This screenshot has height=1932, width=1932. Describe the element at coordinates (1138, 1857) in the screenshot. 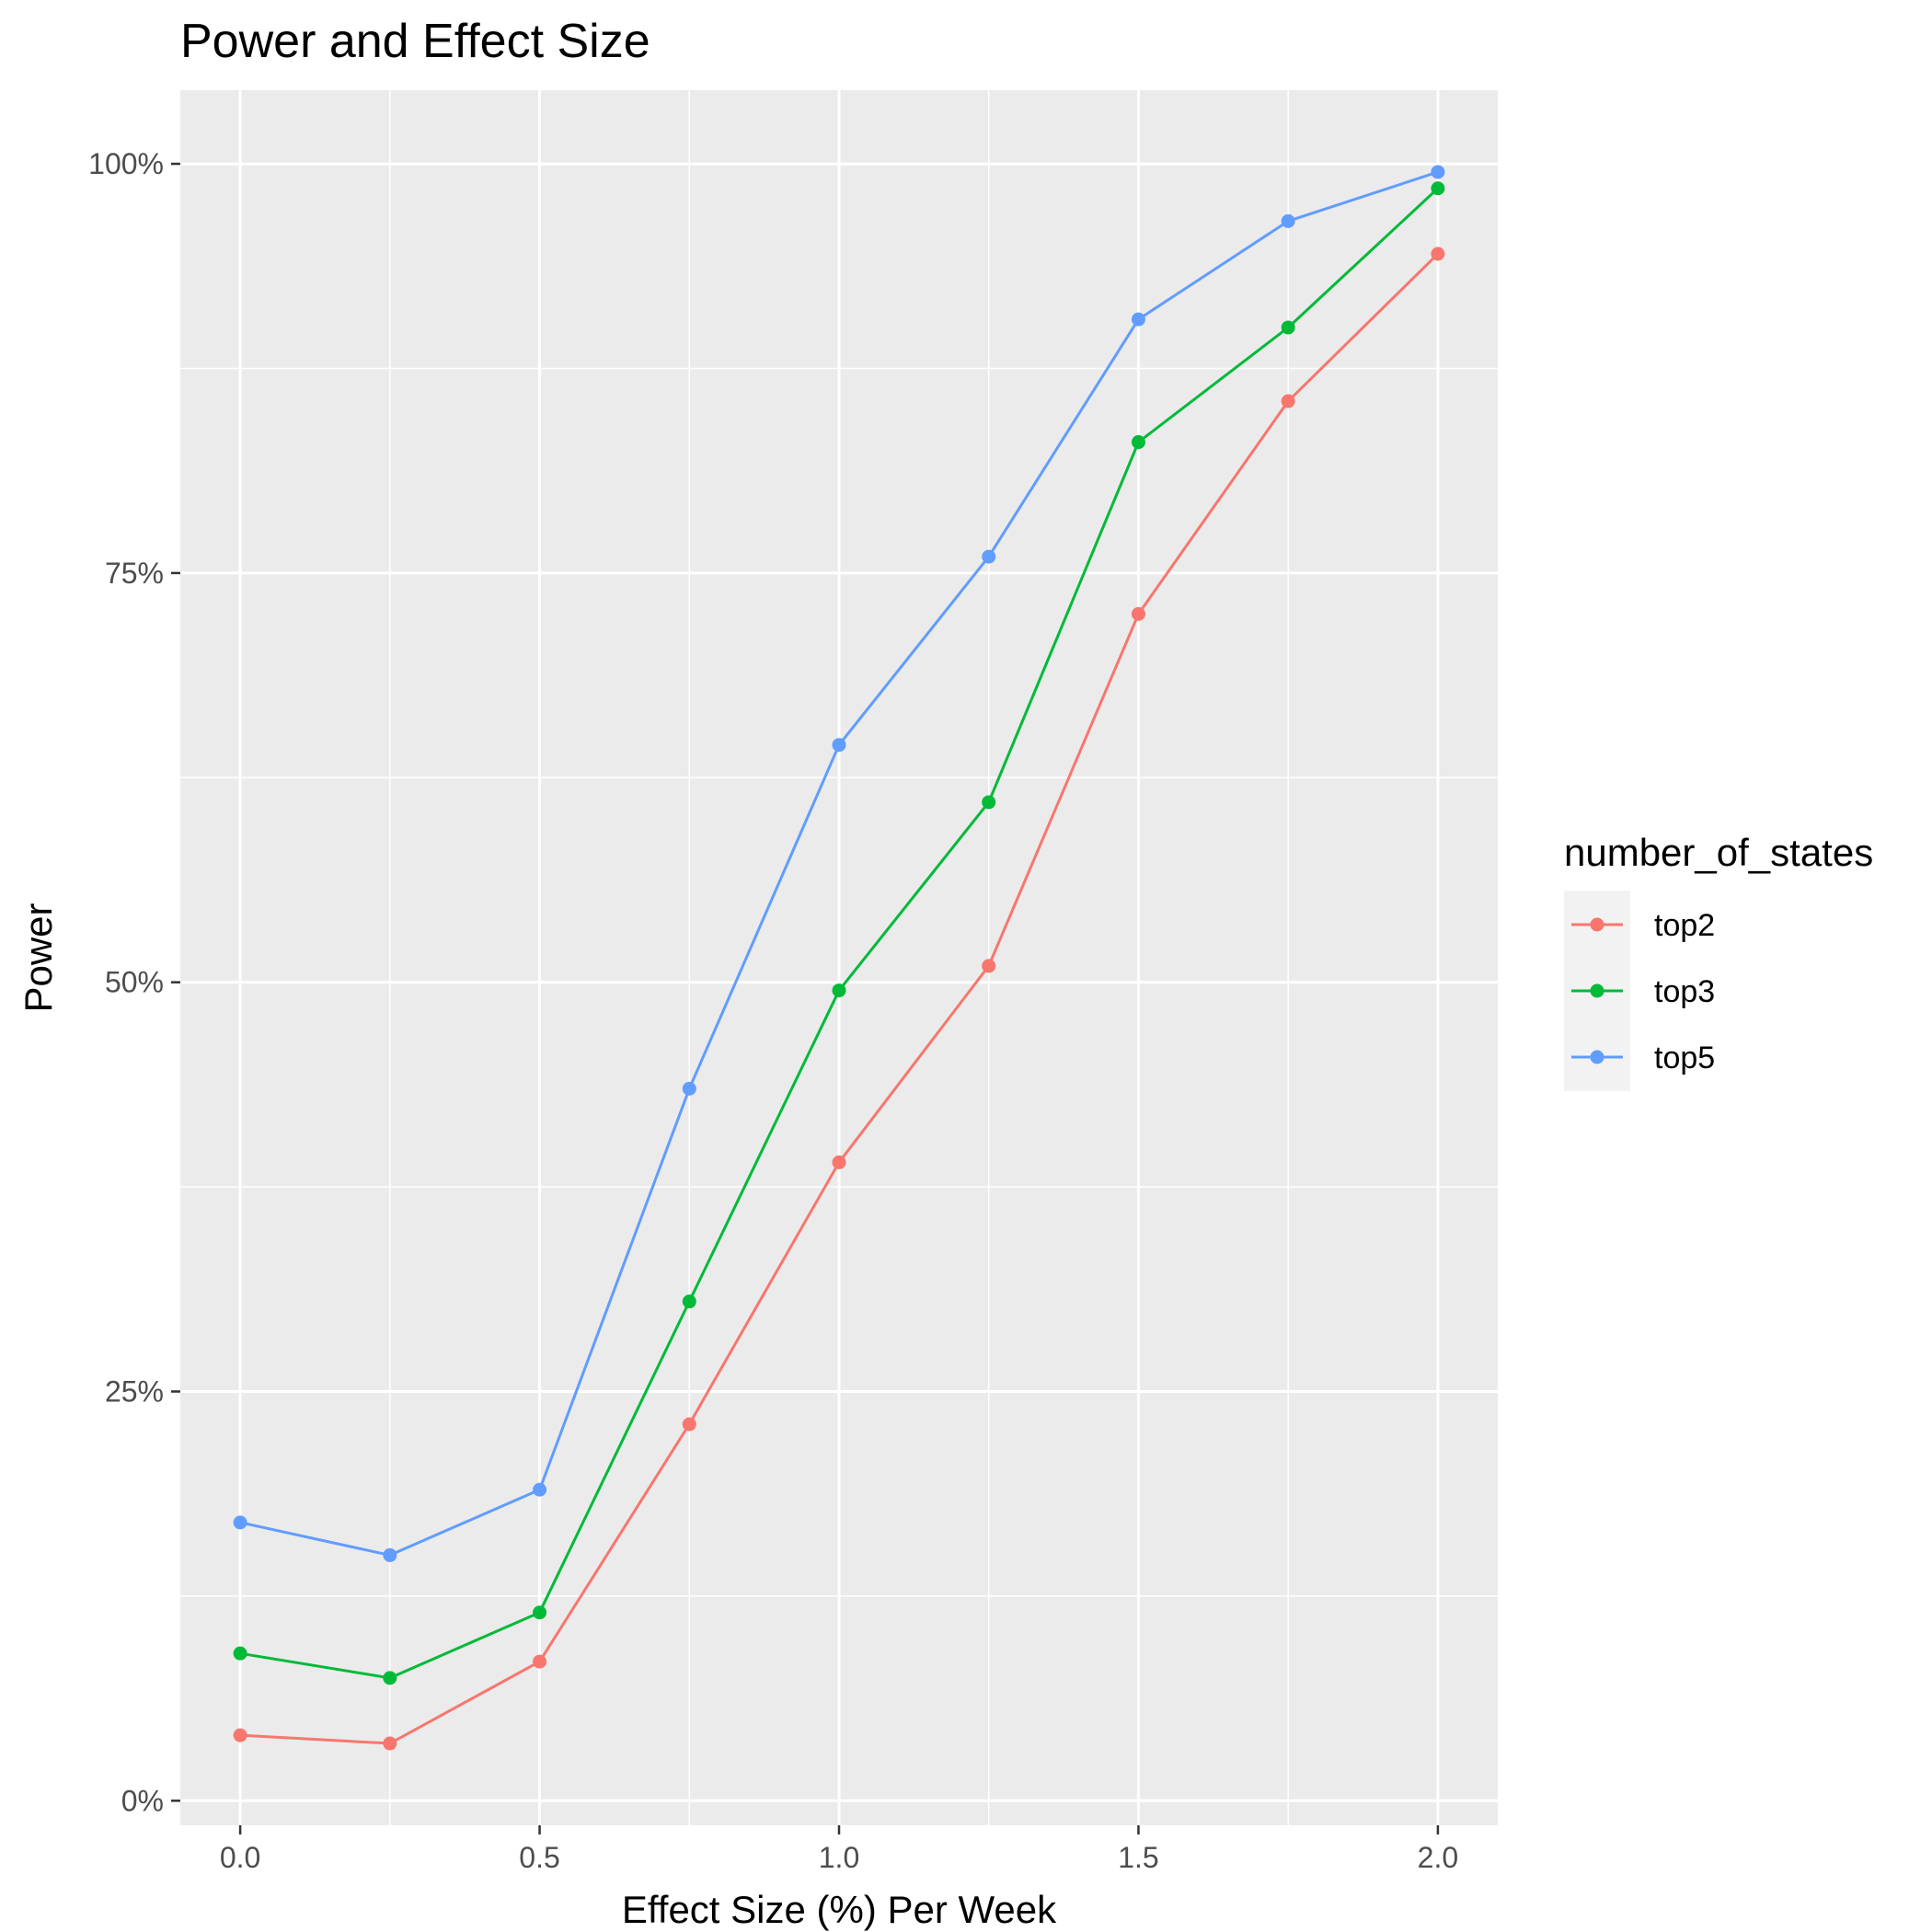

I see `x-tick-label: 1.5` at that location.